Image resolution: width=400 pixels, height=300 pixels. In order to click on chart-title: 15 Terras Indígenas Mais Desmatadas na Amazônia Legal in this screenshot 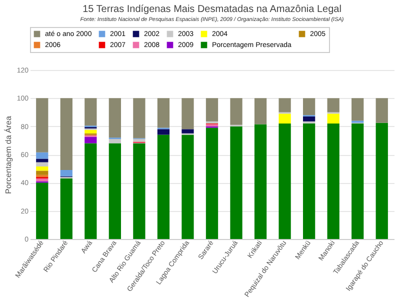, I will do `click(212, 9)`.